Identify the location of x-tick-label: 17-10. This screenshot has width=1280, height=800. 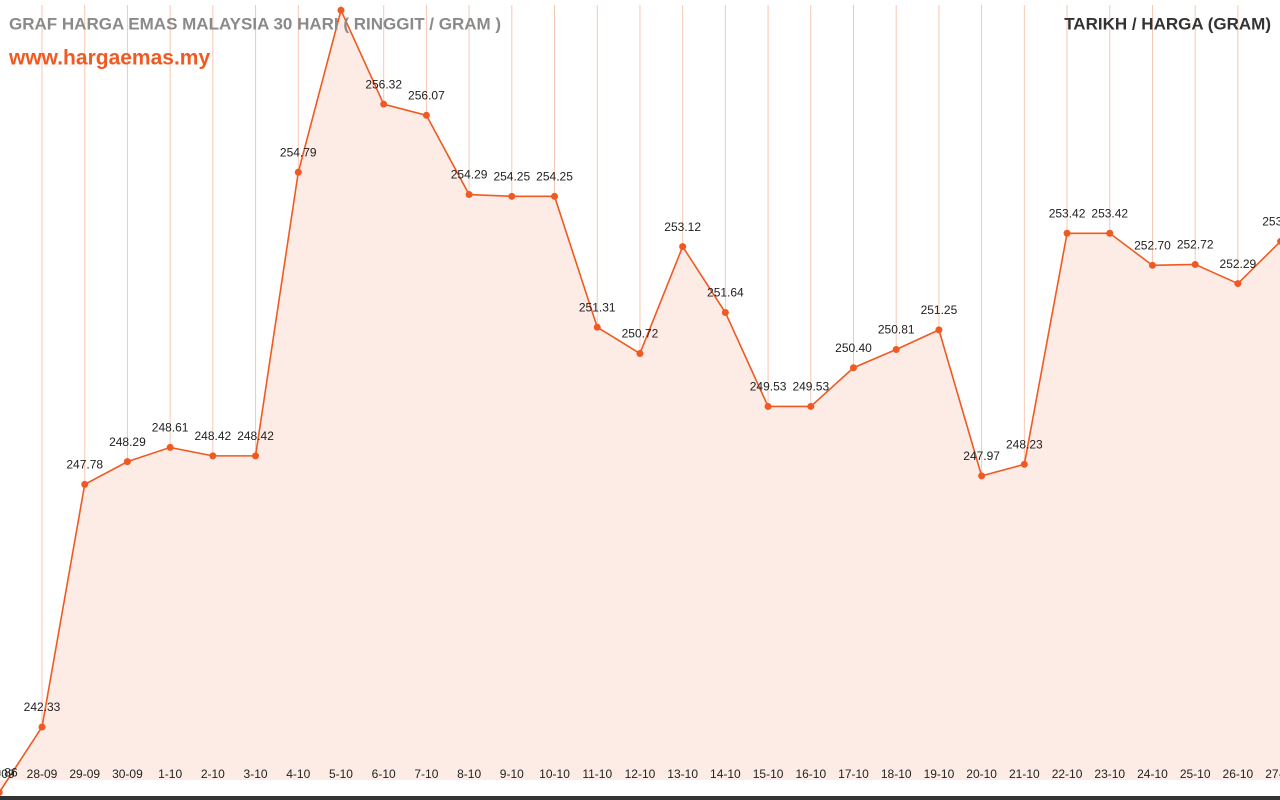
(853, 774).